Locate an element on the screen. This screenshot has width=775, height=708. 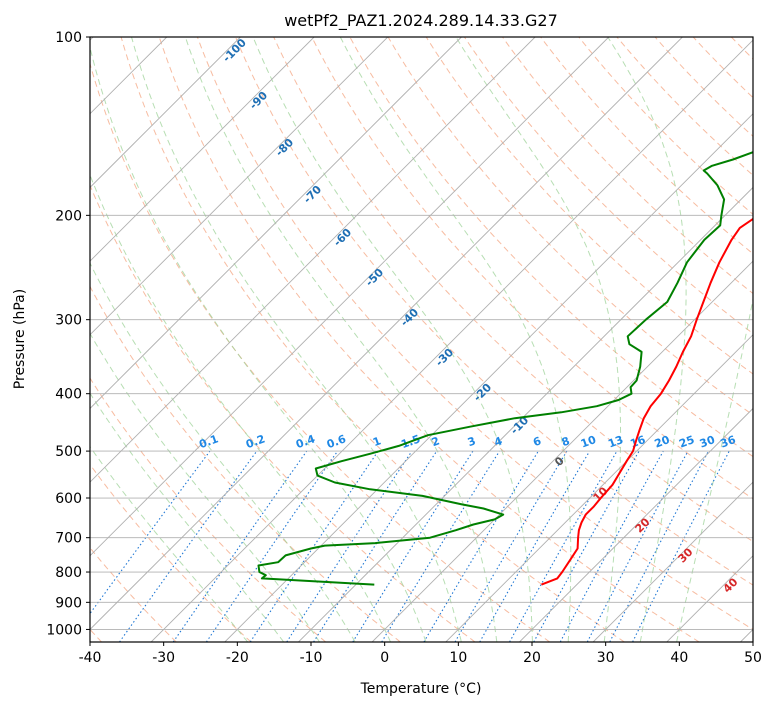
mixing-ratio-label: 1 is located at coordinates (377, 441).